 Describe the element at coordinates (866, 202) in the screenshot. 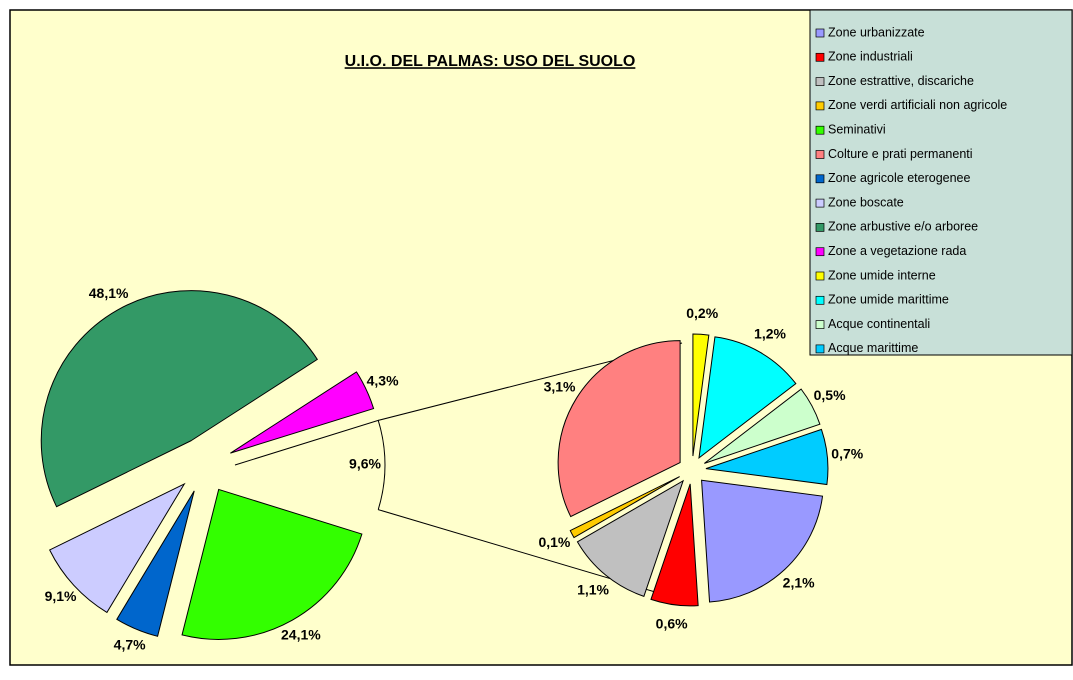

I see `legend-label: Zone boscate` at that location.